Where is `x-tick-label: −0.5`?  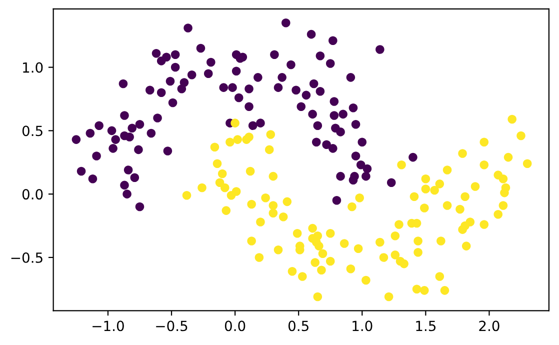
x-tick-label: −0.5 is located at coordinates (172, 326).